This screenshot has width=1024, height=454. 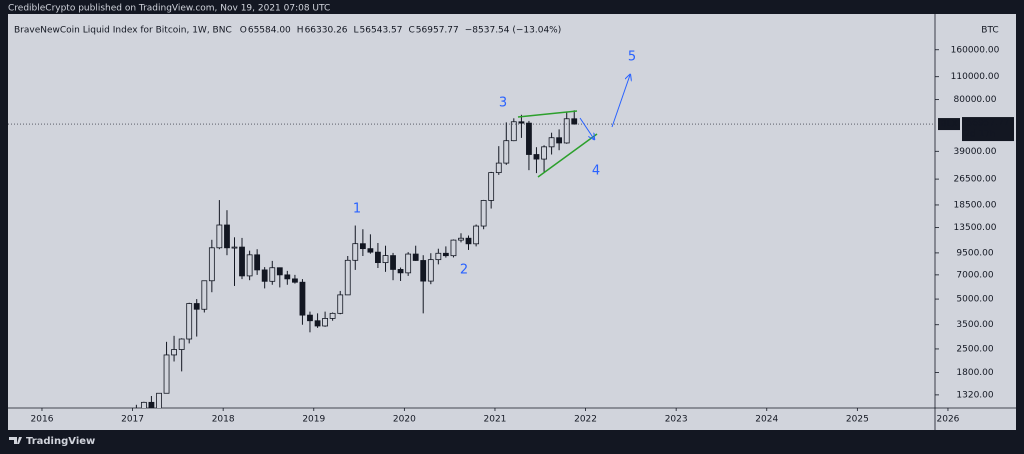 What do you see at coordinates (596, 171) in the screenshot?
I see `wave-label: 4` at bounding box center [596, 171].